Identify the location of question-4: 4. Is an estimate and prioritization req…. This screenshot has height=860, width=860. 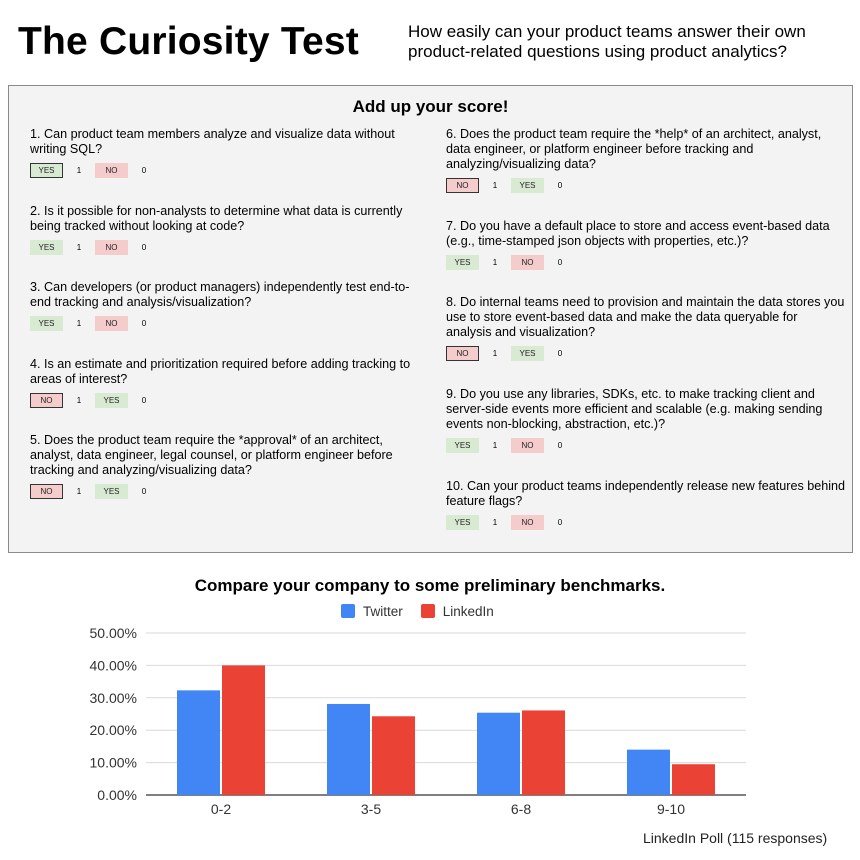
(227, 382).